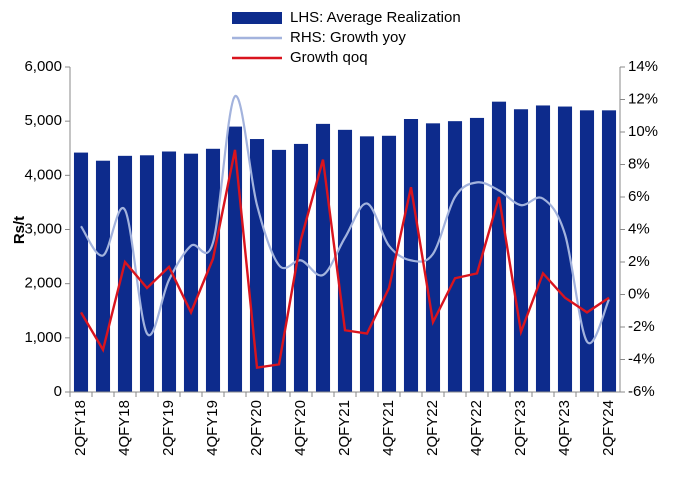  I want to click on y2-tick-label: 6%, so click(639, 196).